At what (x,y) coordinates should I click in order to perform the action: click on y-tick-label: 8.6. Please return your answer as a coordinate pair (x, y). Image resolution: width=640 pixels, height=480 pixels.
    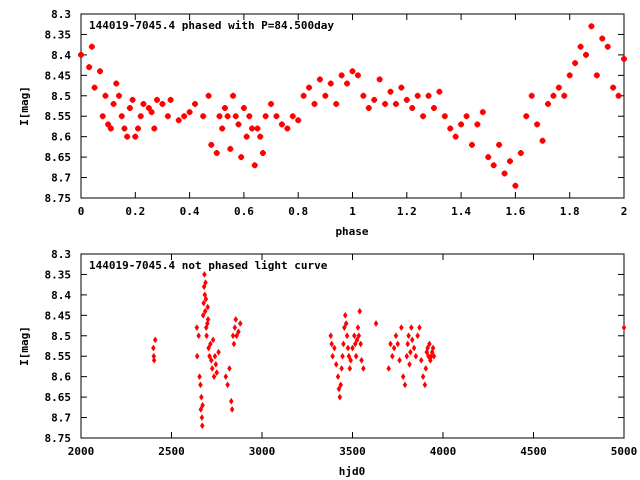
    Looking at the image, I should click on (61, 137).